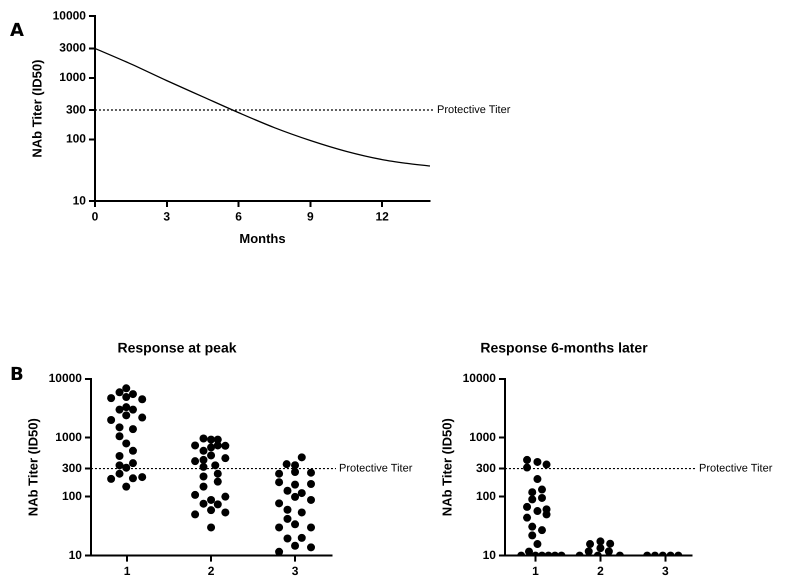  I want to click on text: B, so click(17, 374).